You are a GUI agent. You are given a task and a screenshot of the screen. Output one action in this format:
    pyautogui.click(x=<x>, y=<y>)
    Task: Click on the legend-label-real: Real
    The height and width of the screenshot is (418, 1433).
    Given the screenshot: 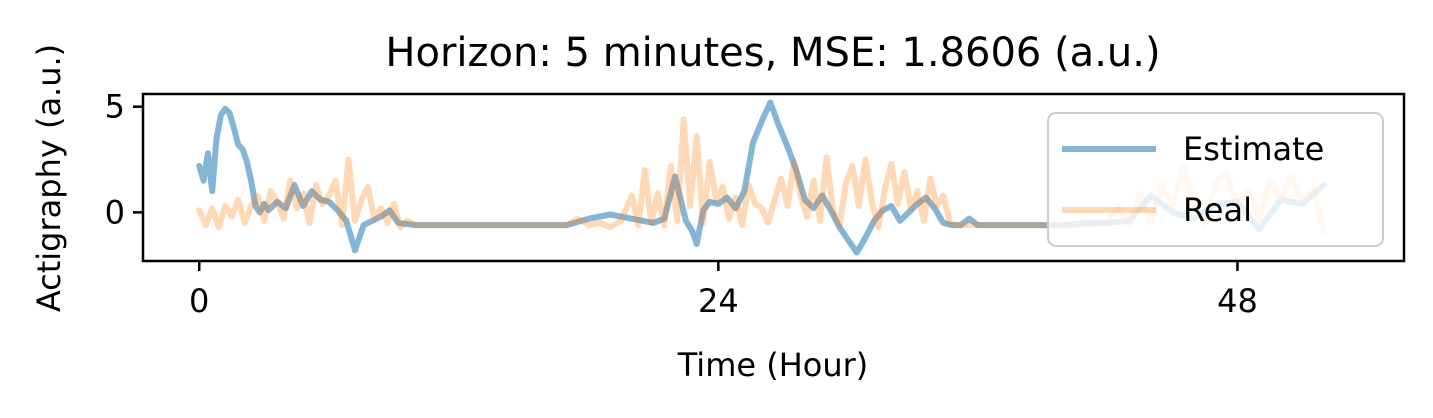 What is the action you would take?
    pyautogui.click(x=1217, y=210)
    